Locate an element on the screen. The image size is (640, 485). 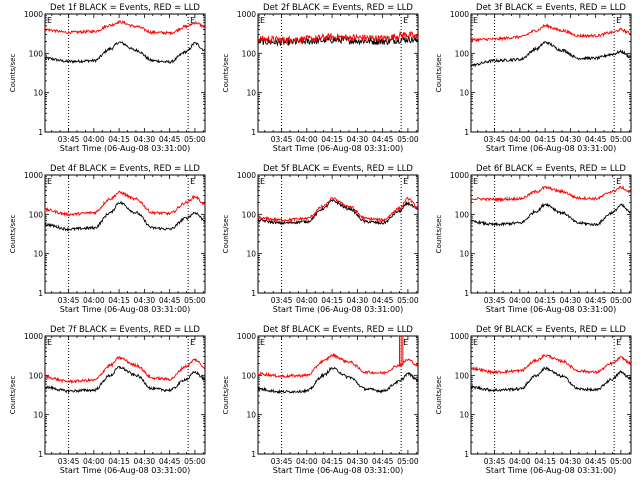
plot-title: Det 8f BLACK = Events, RED = LLD is located at coordinates (338, 330).